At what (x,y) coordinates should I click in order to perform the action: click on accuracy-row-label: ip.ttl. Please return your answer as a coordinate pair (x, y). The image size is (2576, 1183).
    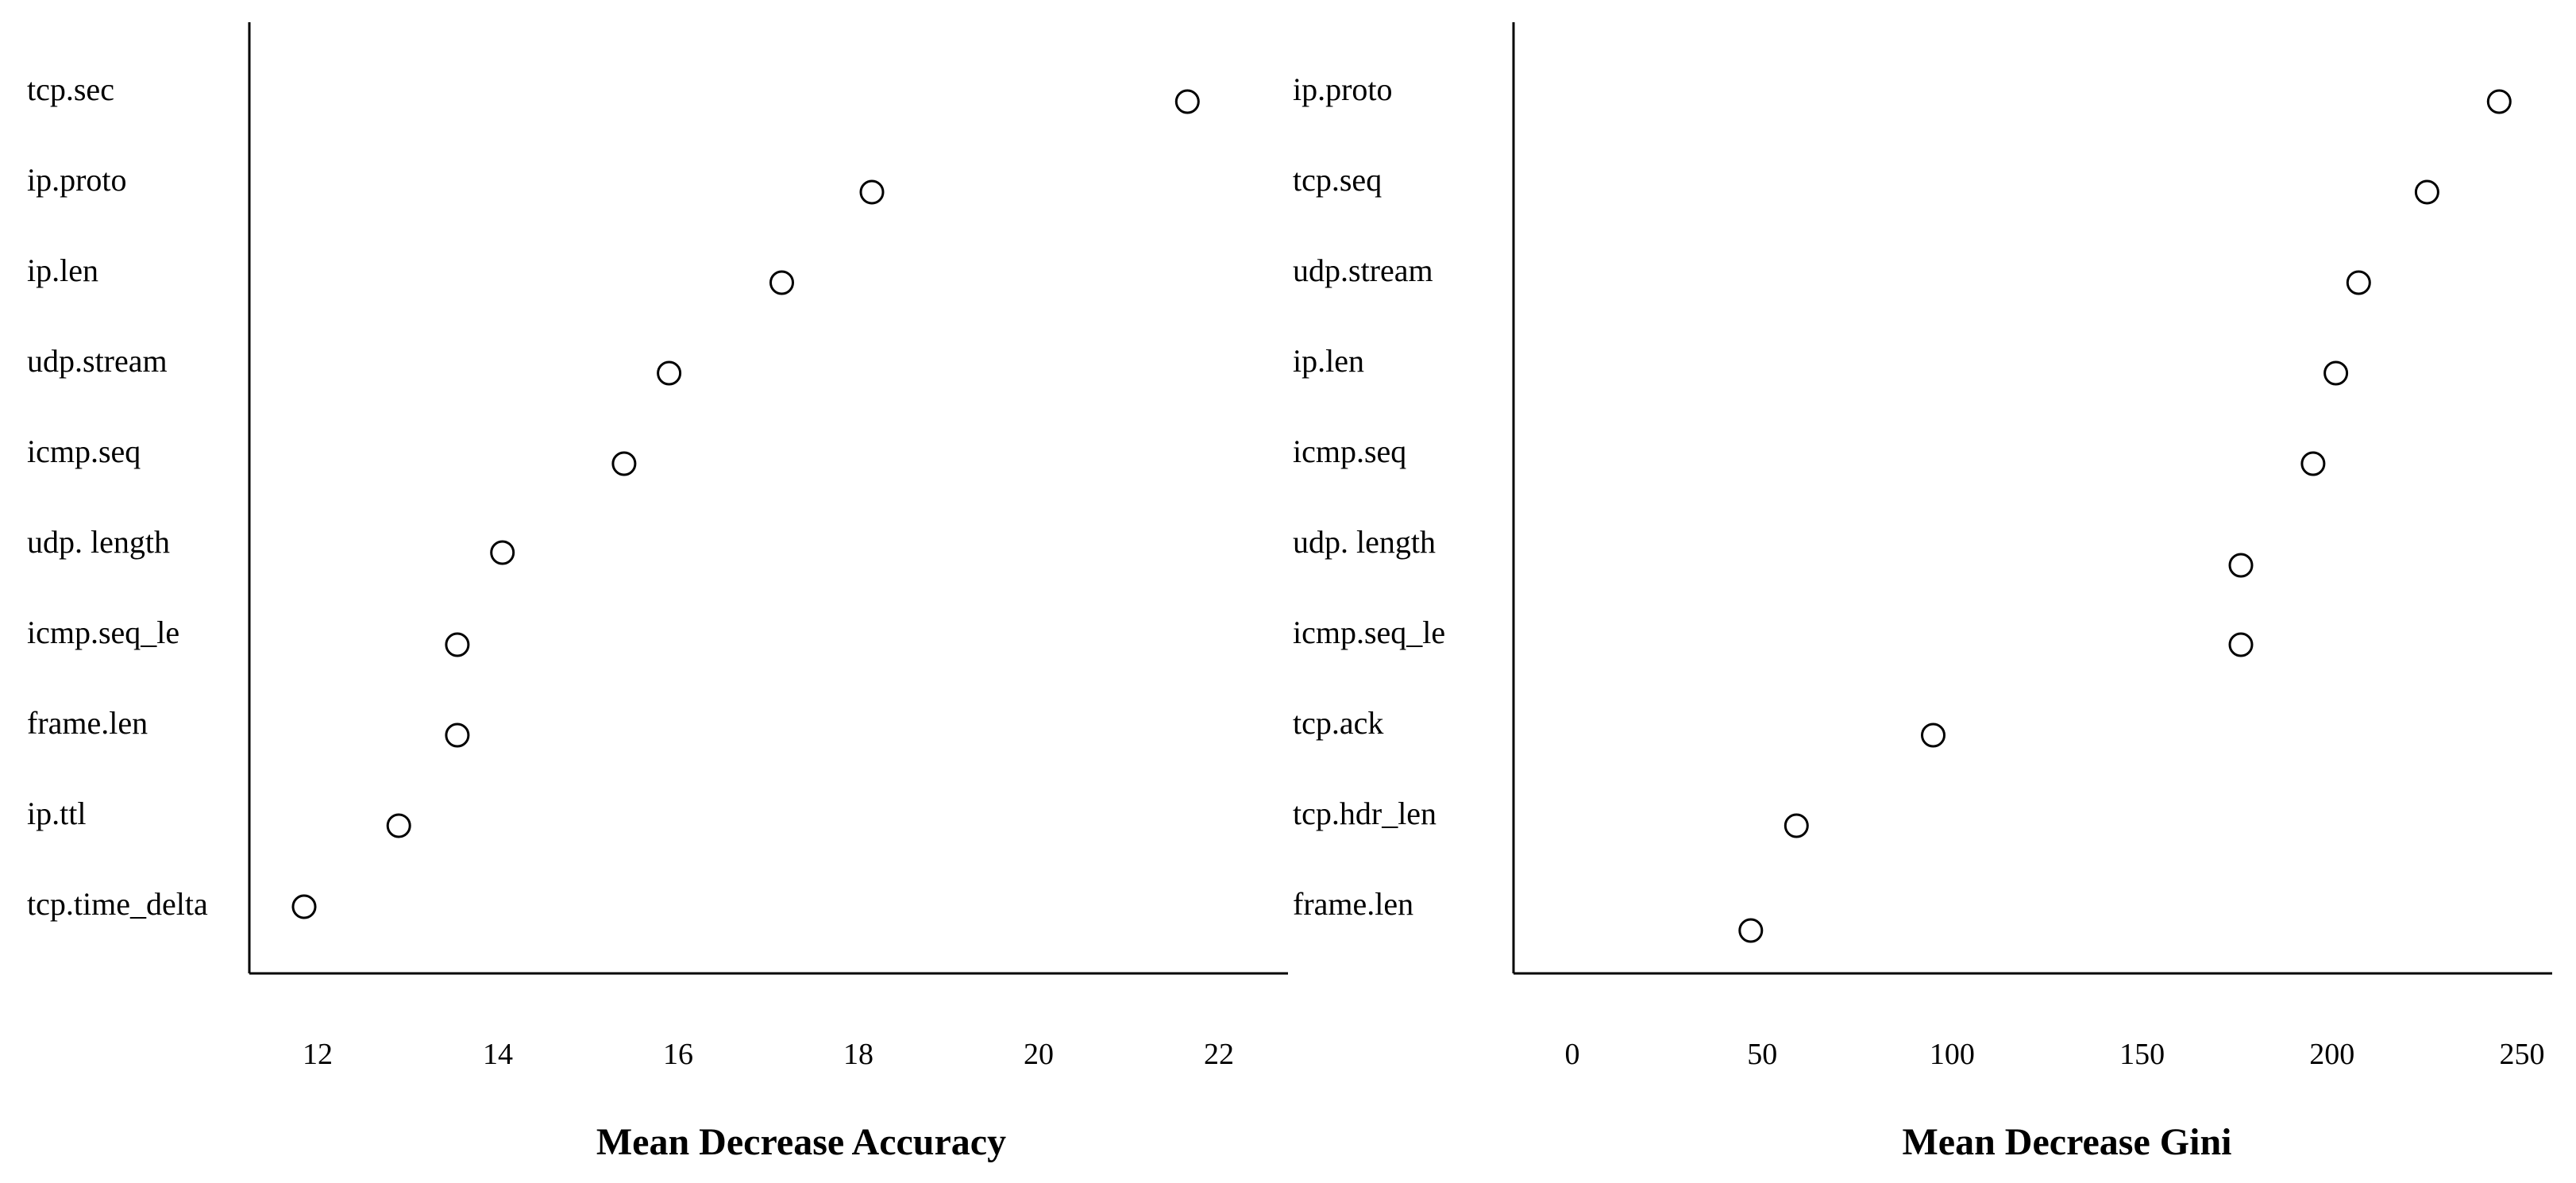
    Looking at the image, I should click on (57, 813).